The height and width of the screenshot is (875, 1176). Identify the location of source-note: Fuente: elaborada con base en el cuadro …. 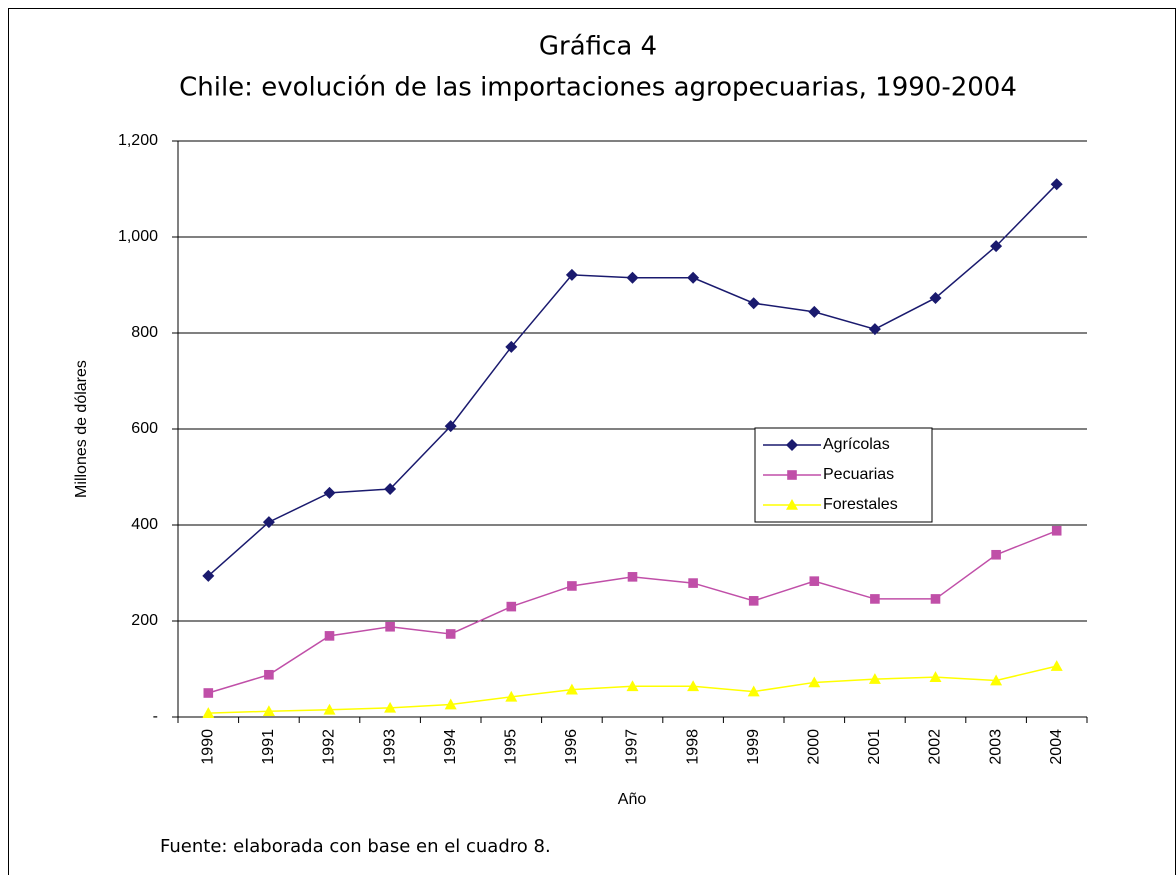
(355, 846).